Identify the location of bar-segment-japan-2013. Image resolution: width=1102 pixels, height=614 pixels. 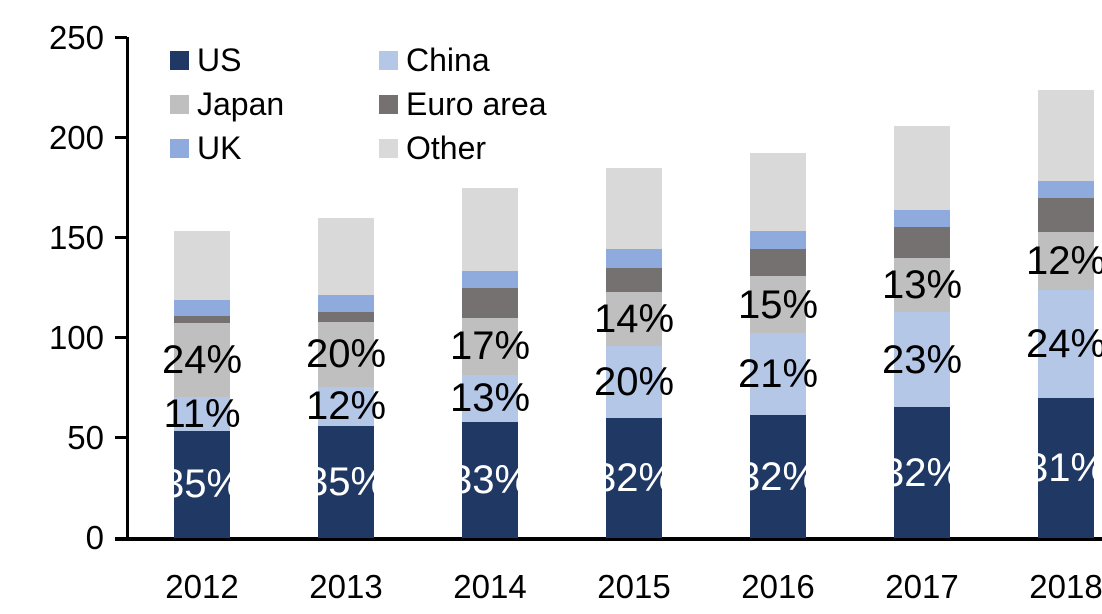
(346, 354).